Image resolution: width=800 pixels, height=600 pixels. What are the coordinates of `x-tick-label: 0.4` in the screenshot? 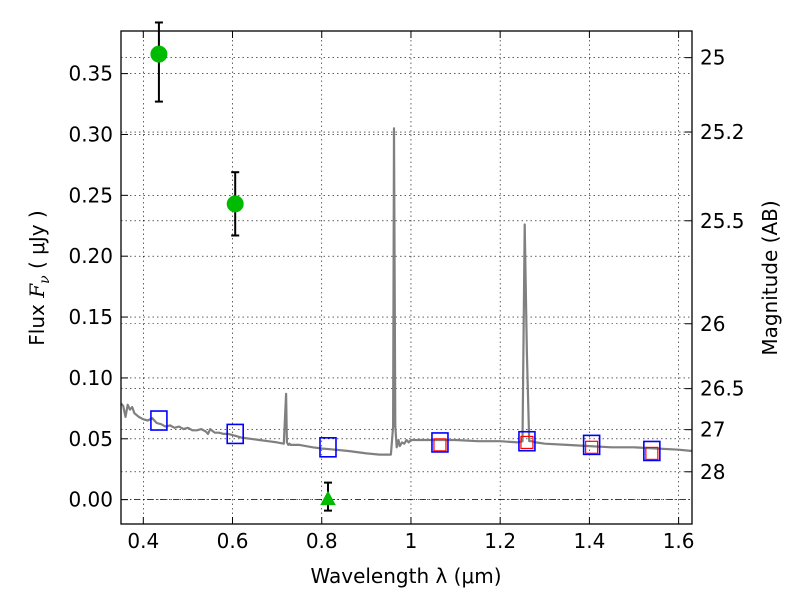 It's located at (143, 541).